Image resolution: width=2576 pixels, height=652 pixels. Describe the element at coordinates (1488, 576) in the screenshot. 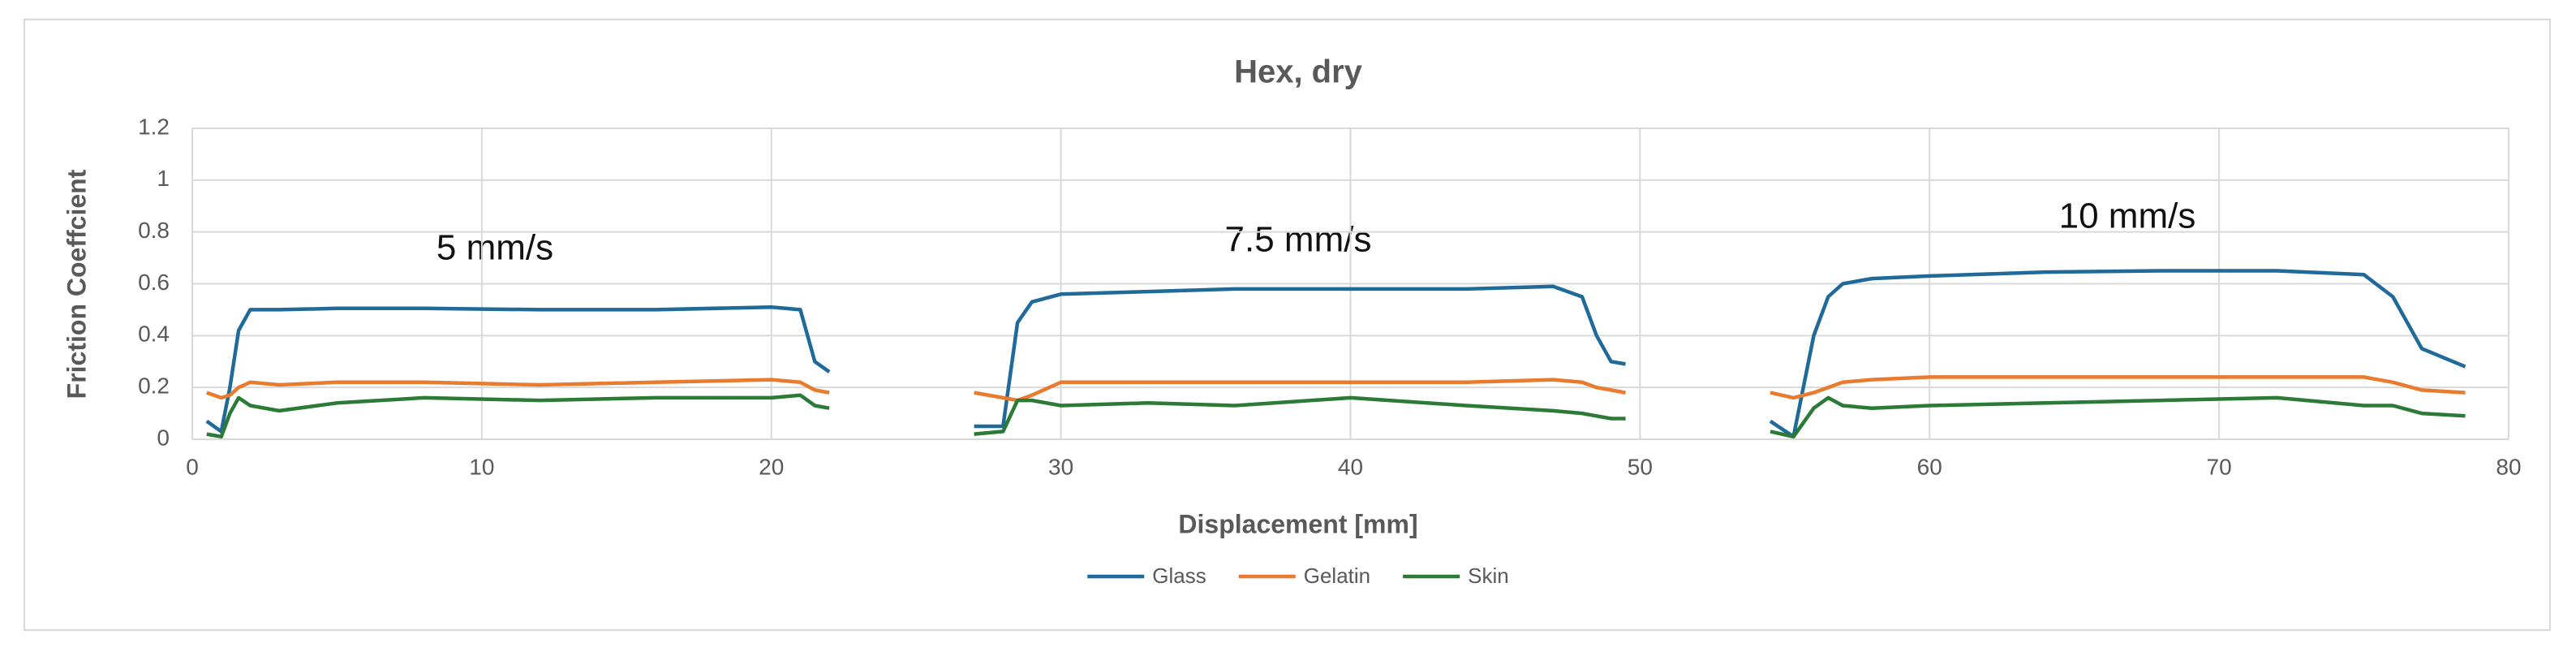

I see `legend-label: Skin` at that location.